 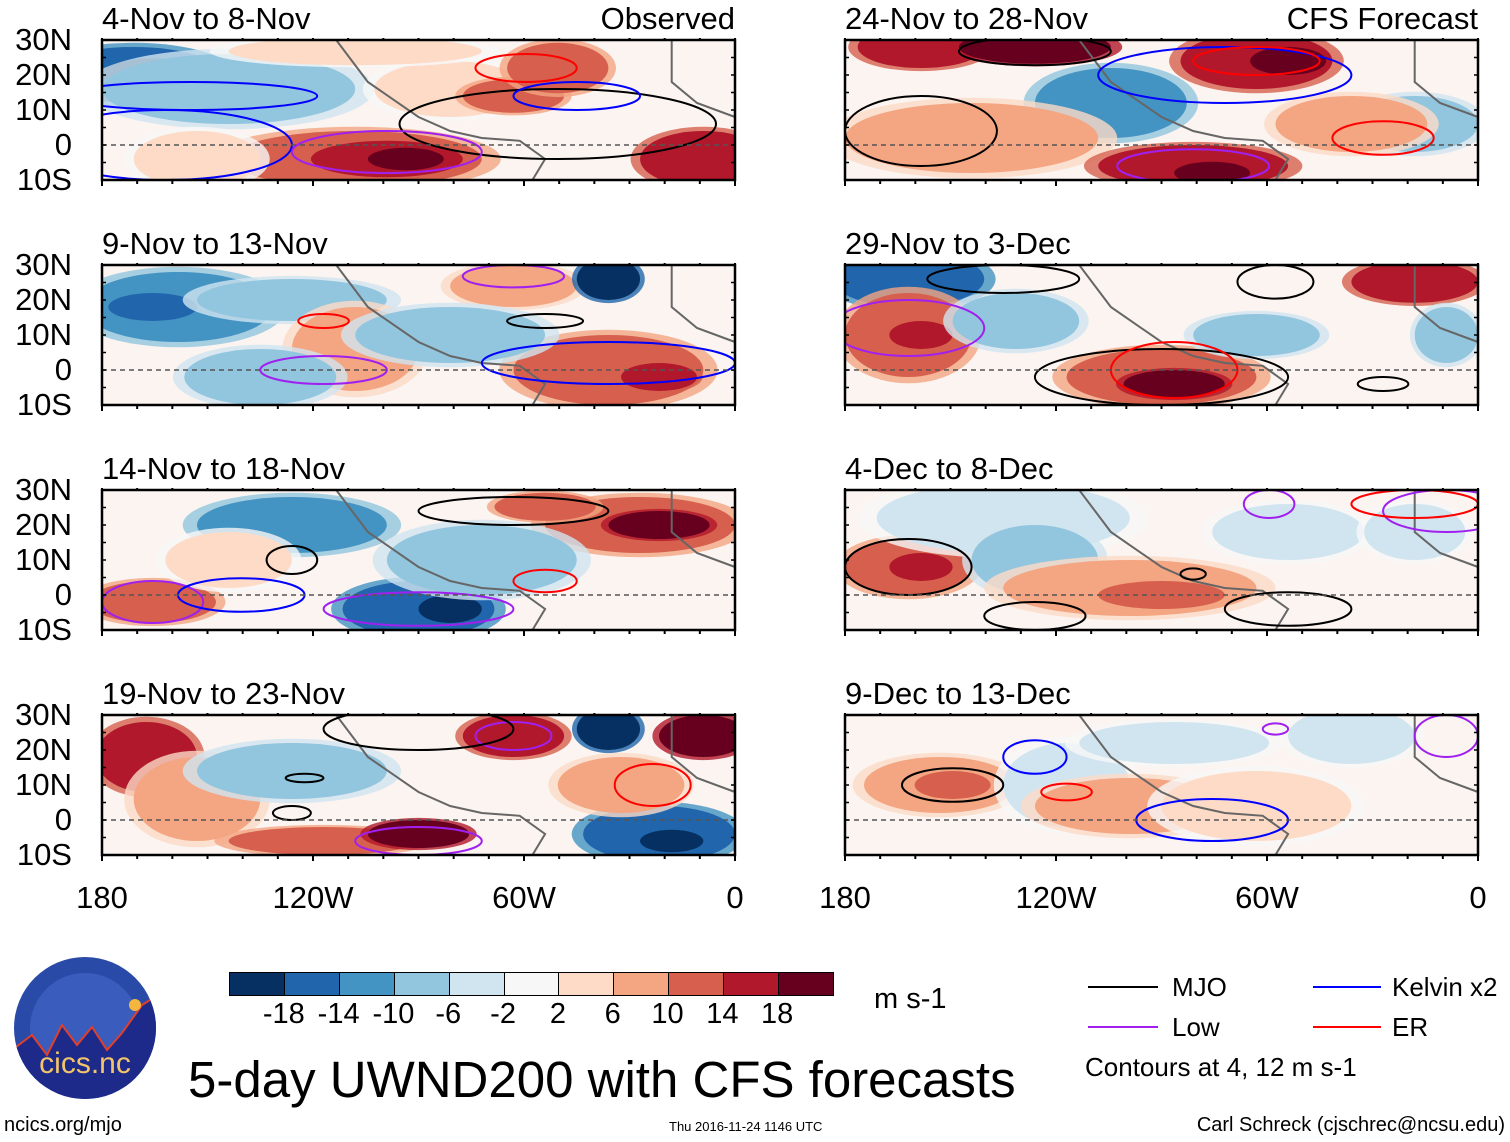 What do you see at coordinates (448, 1014) in the screenshot?
I see `colorbar-tick: -6` at bounding box center [448, 1014].